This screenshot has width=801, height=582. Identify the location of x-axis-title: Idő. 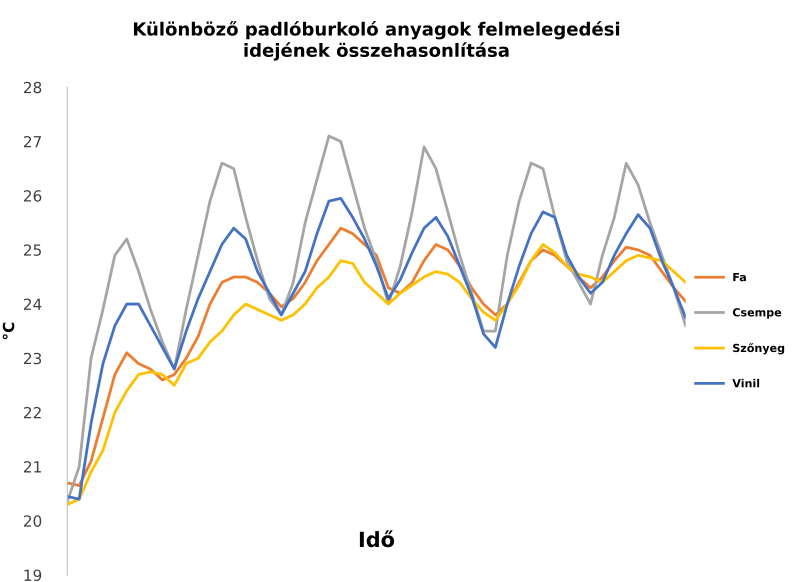
(377, 539).